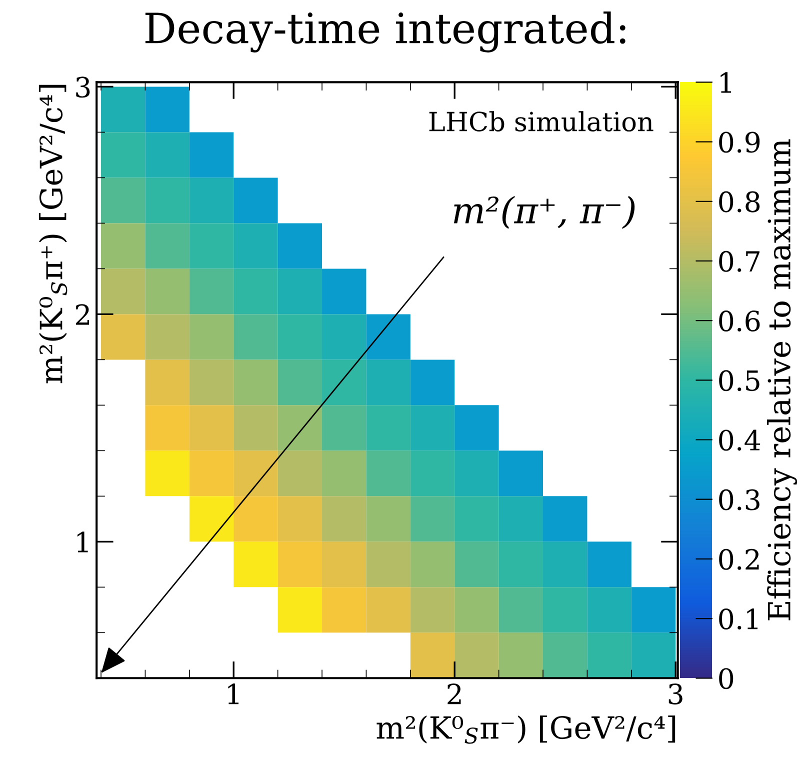 This screenshot has height=768, width=805. Describe the element at coordinates (526, 729) in the screenshot. I see `x-axis-title: m²(K⁰$_{S}$π⁻) [GeV²/c⁴]` at that location.